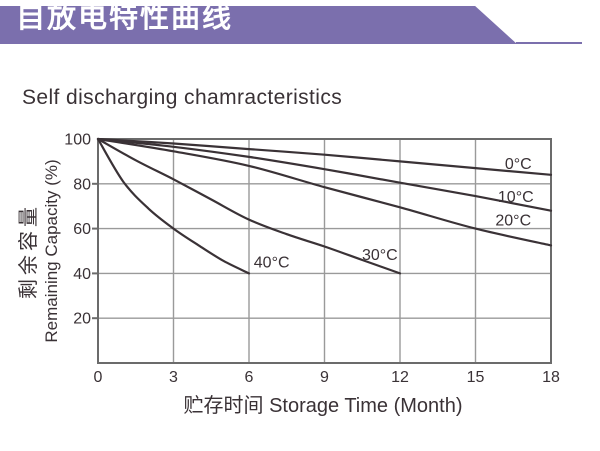 The height and width of the screenshot is (451, 600). I want to click on series-label-30c: 30°C, so click(380, 255).